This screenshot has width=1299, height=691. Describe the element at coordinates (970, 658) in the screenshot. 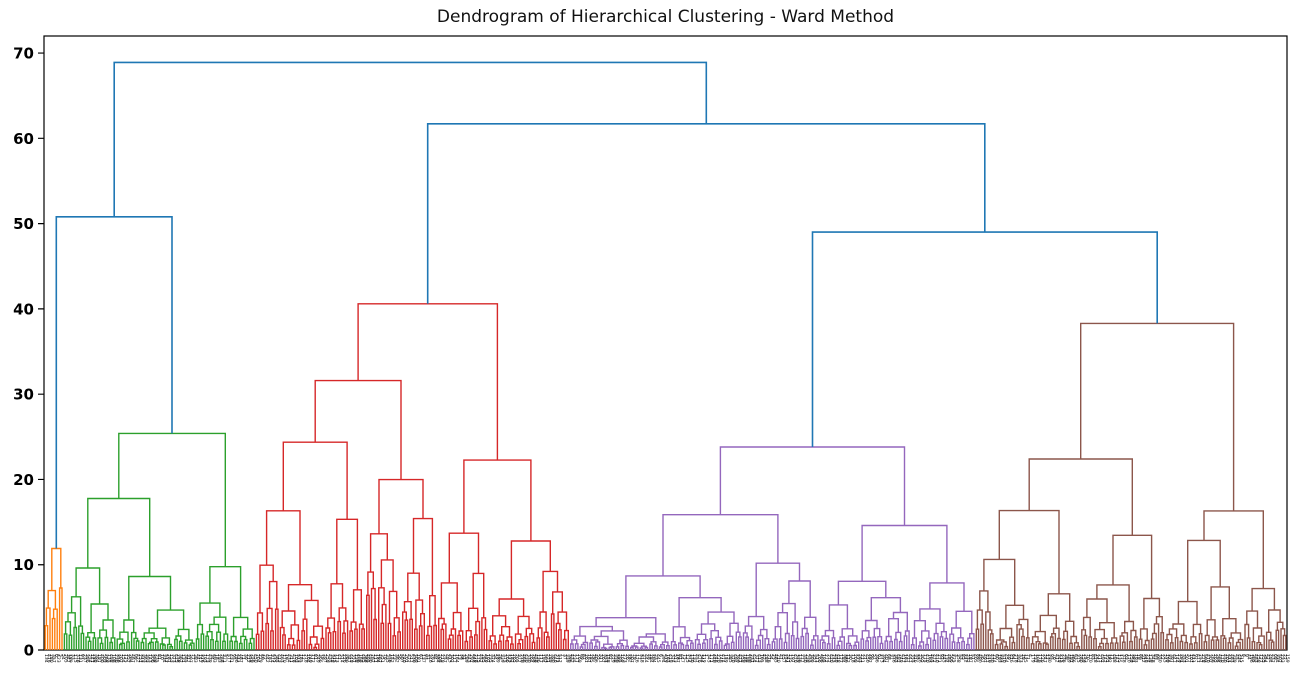

I see `x-tick-label: 187` at that location.